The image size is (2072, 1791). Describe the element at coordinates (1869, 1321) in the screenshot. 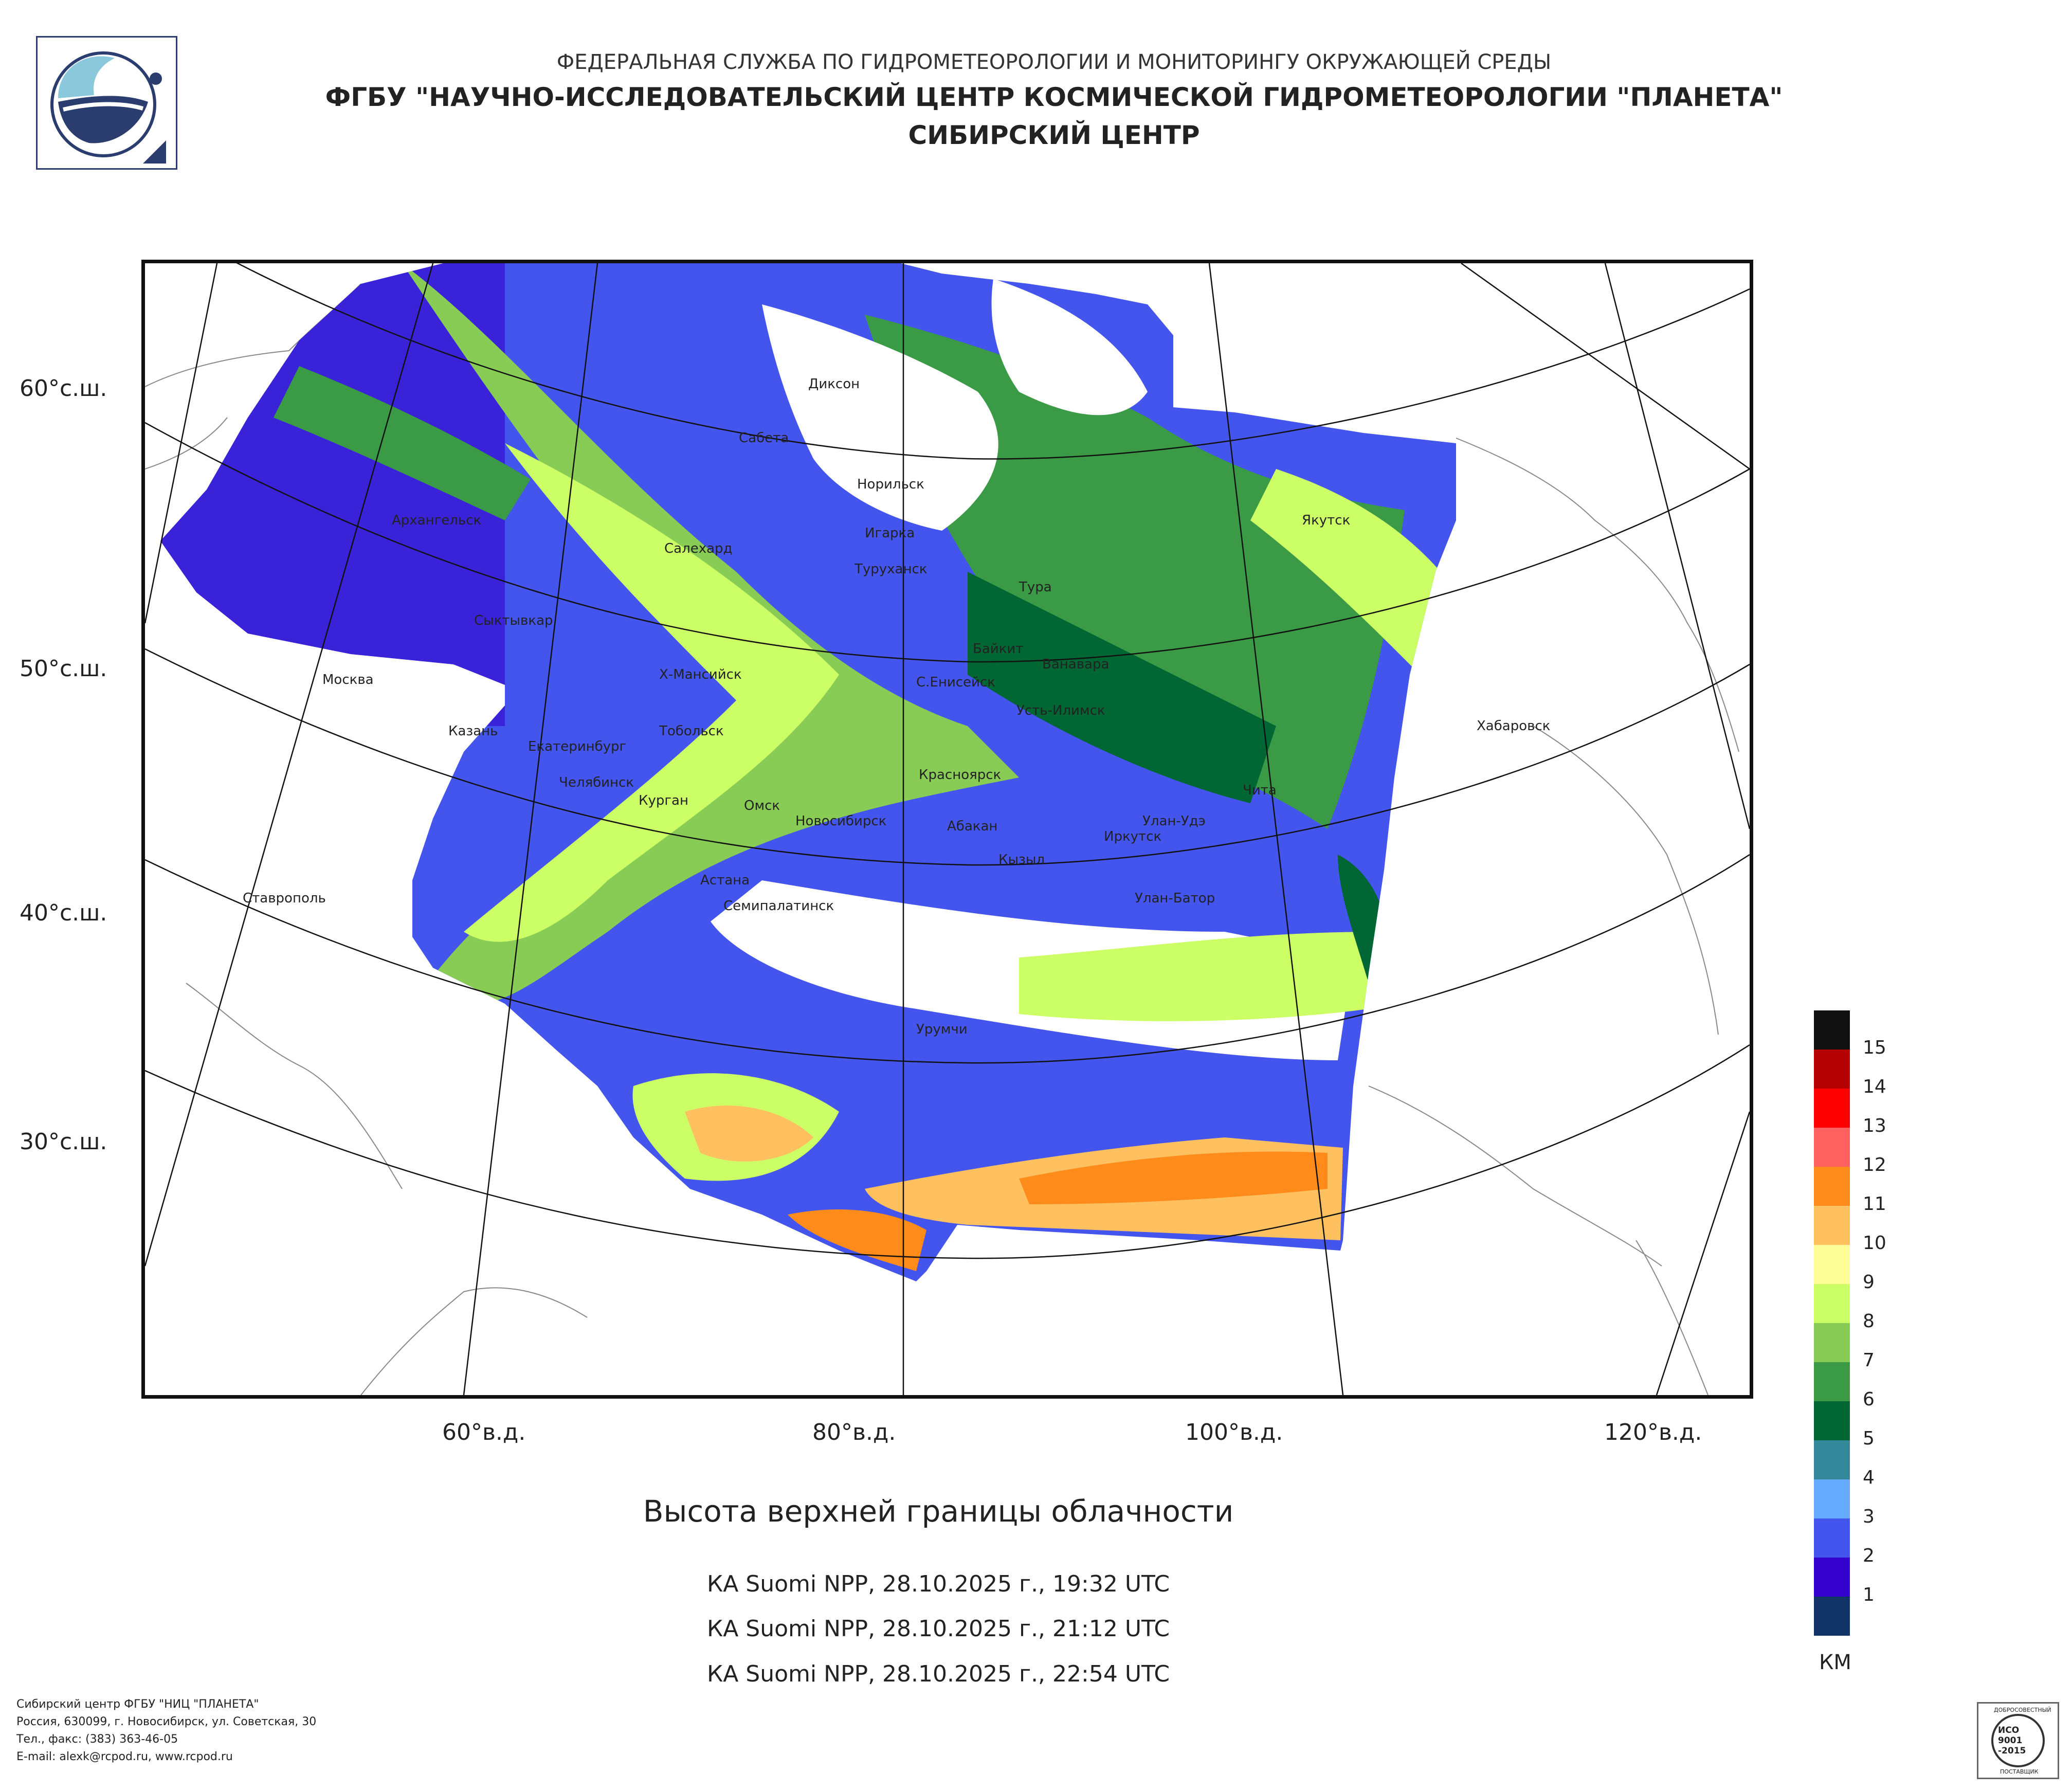

I see `legend-level-label: 8` at that location.